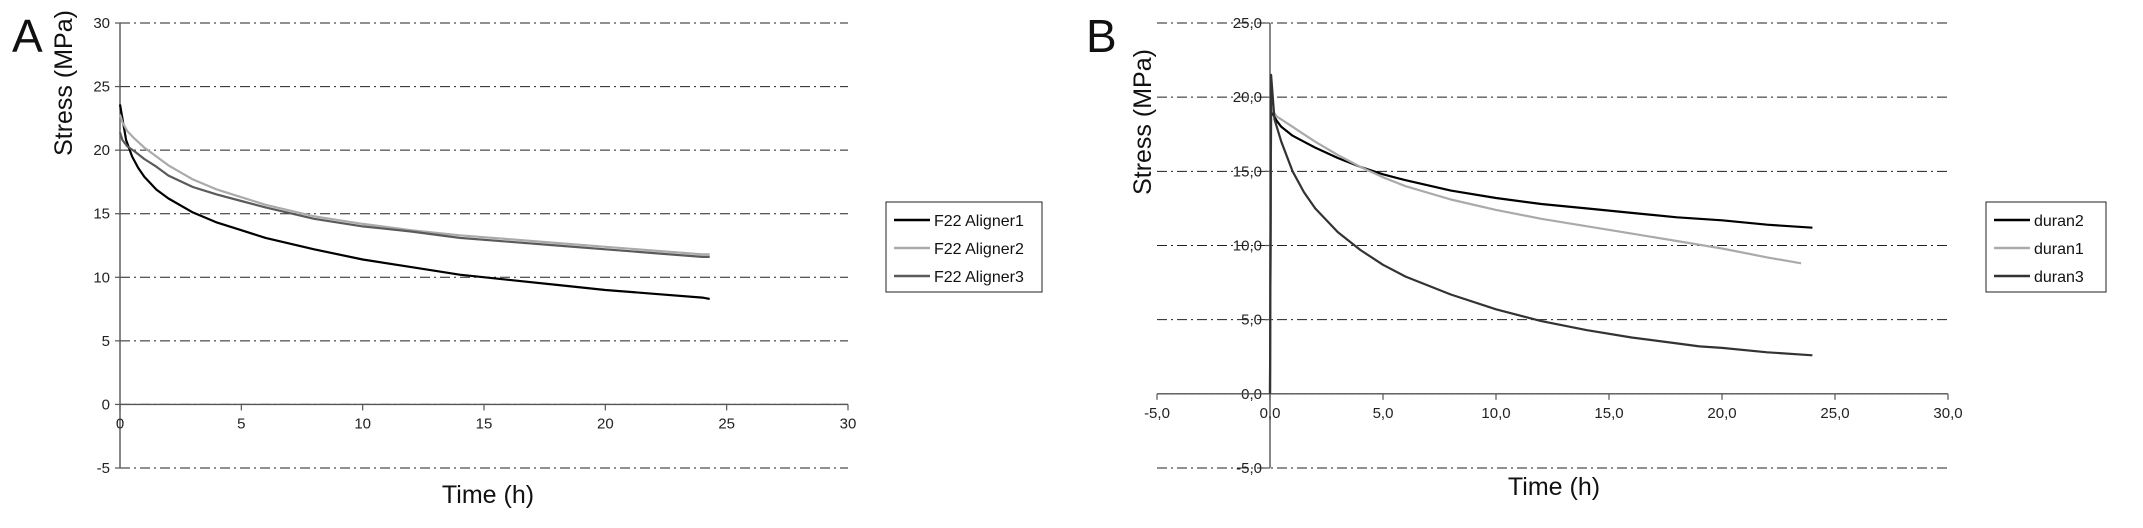 The image size is (2143, 528). What do you see at coordinates (106, 404) in the screenshot?
I see `y-tick-label: 0` at bounding box center [106, 404].